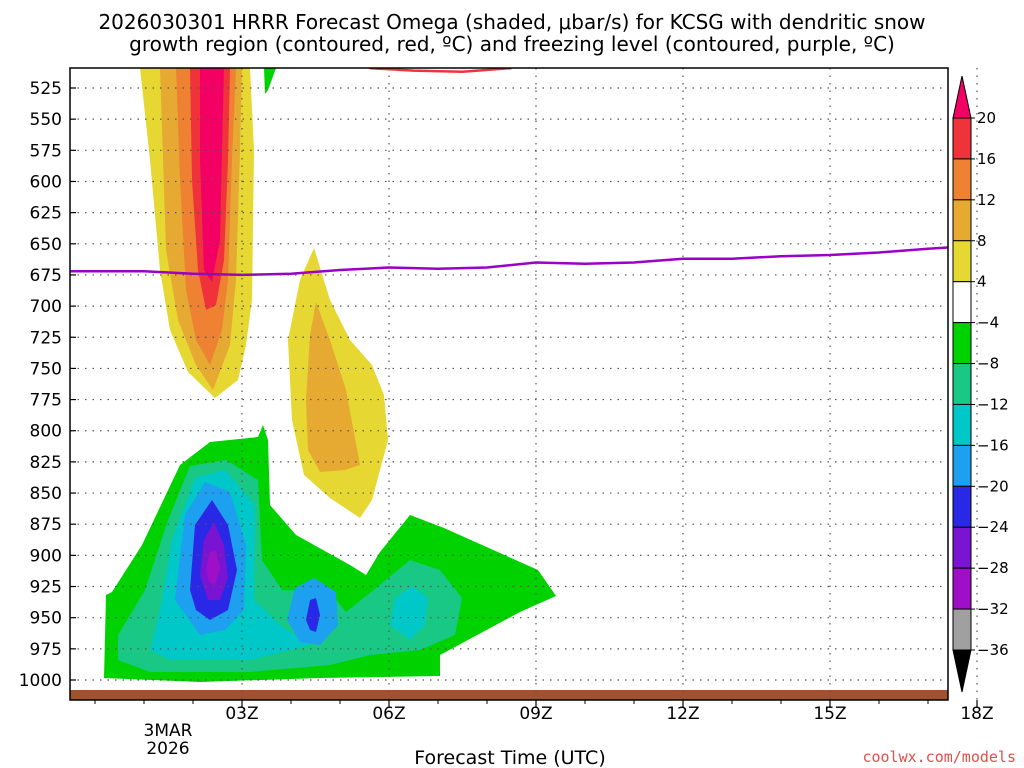  What do you see at coordinates (46, 401) in the screenshot?
I see `y-tick-label-775: 775` at bounding box center [46, 401].